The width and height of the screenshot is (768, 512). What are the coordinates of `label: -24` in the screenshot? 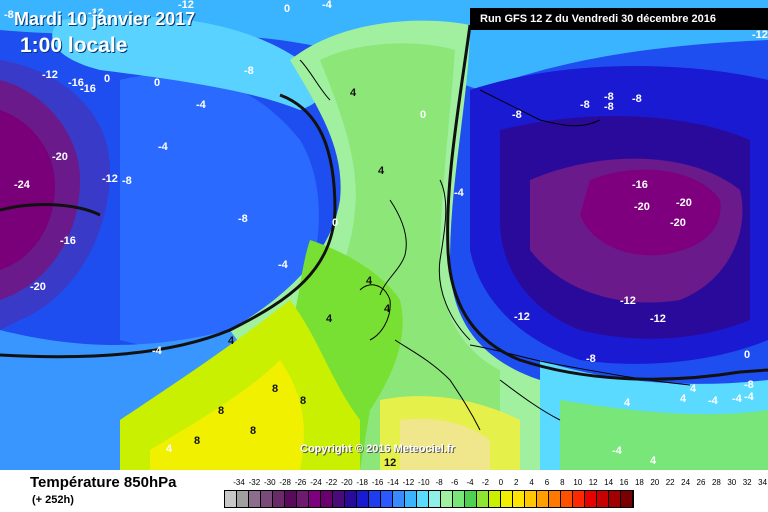 It's located at (22, 185).